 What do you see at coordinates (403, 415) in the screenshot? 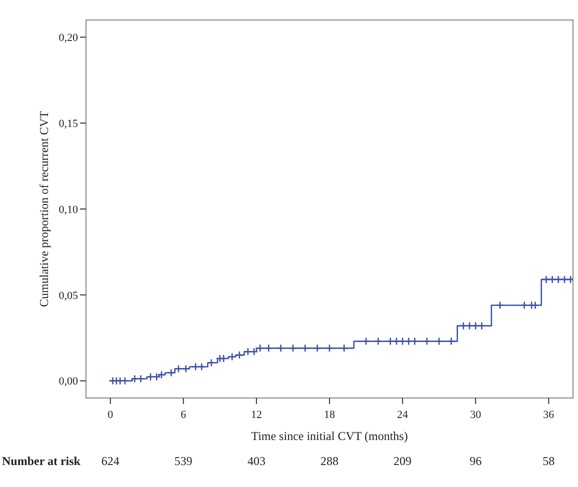
I see `x-tick-label: 24` at bounding box center [403, 415].